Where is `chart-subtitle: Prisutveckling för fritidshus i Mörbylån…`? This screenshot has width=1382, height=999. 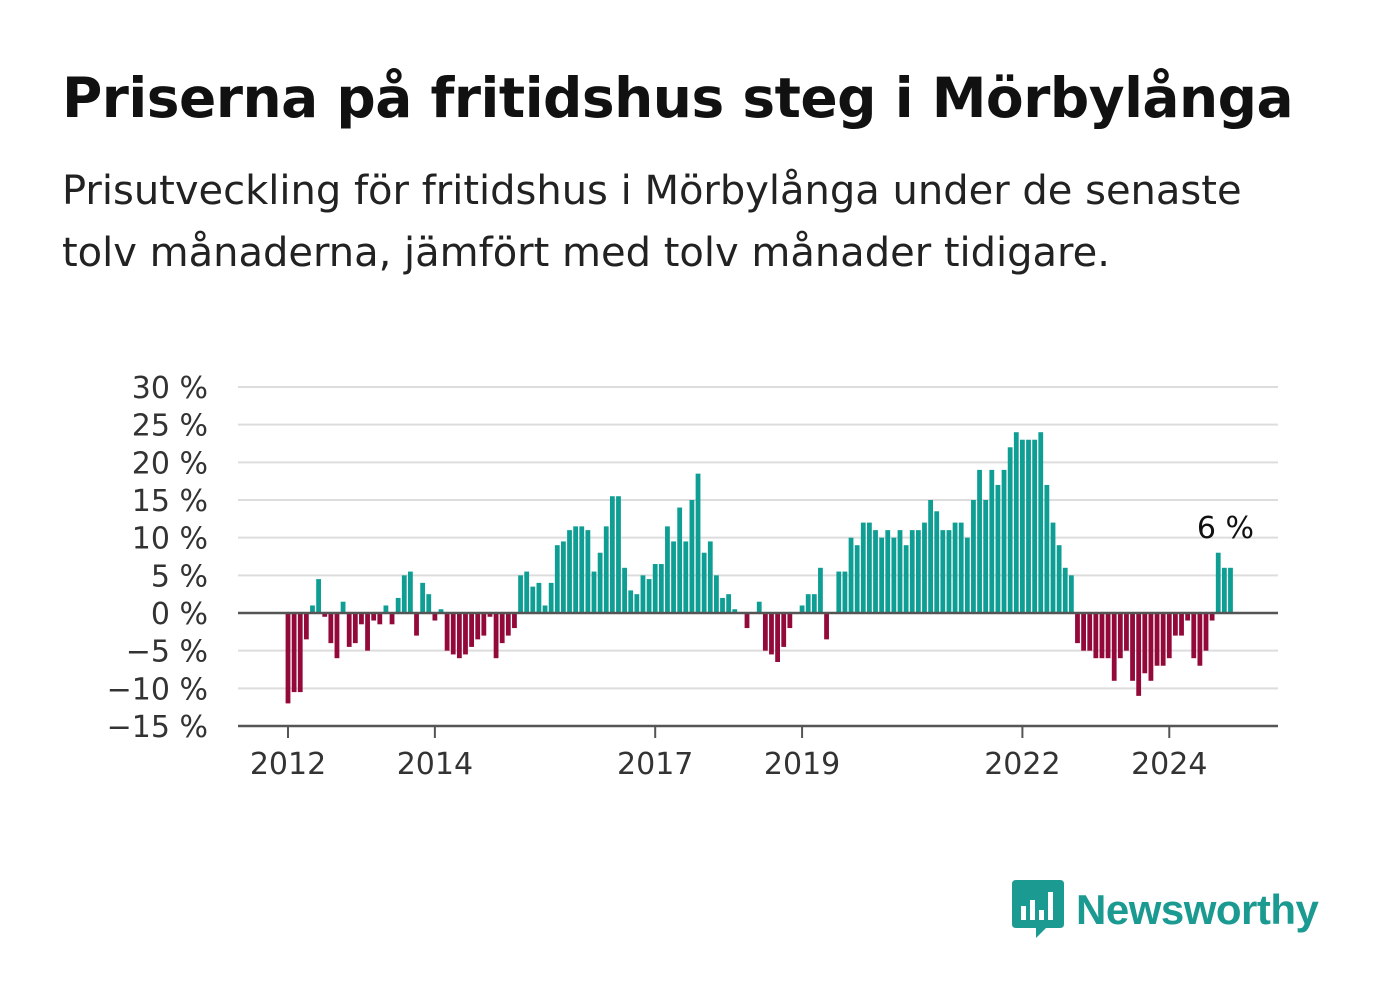 chart-subtitle: Prisutveckling för fritidshus i Mörbylån… is located at coordinates (652, 222).